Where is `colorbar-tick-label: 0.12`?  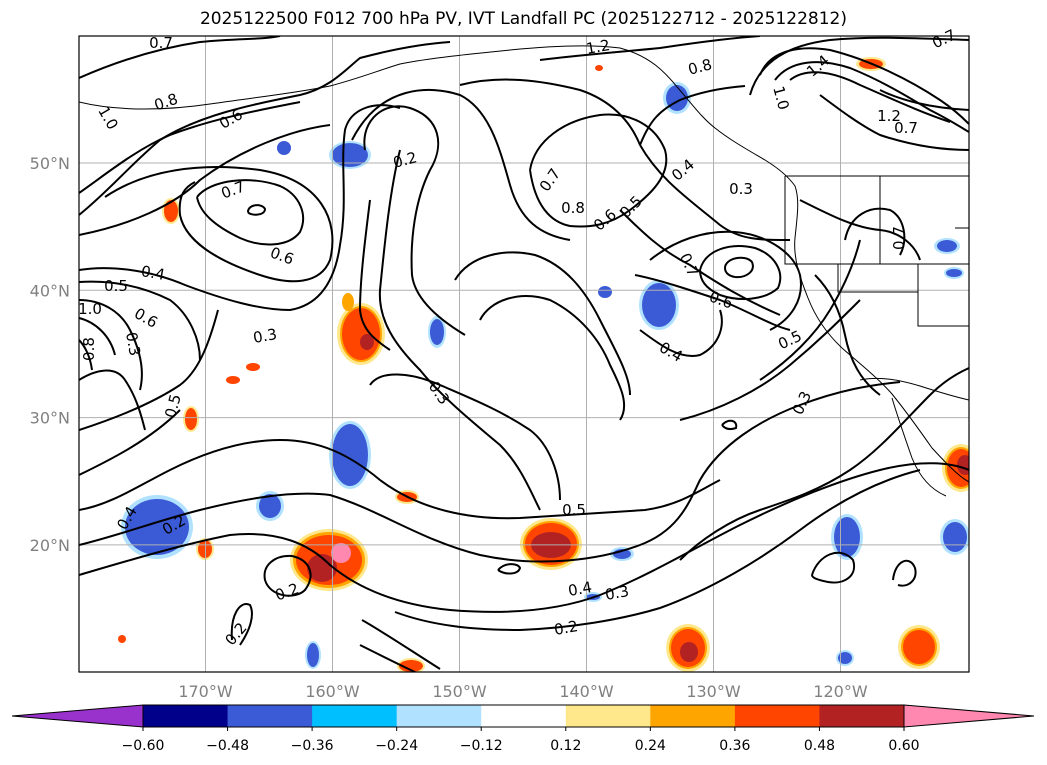
colorbar-tick-label: 0.12 is located at coordinates (565, 746).